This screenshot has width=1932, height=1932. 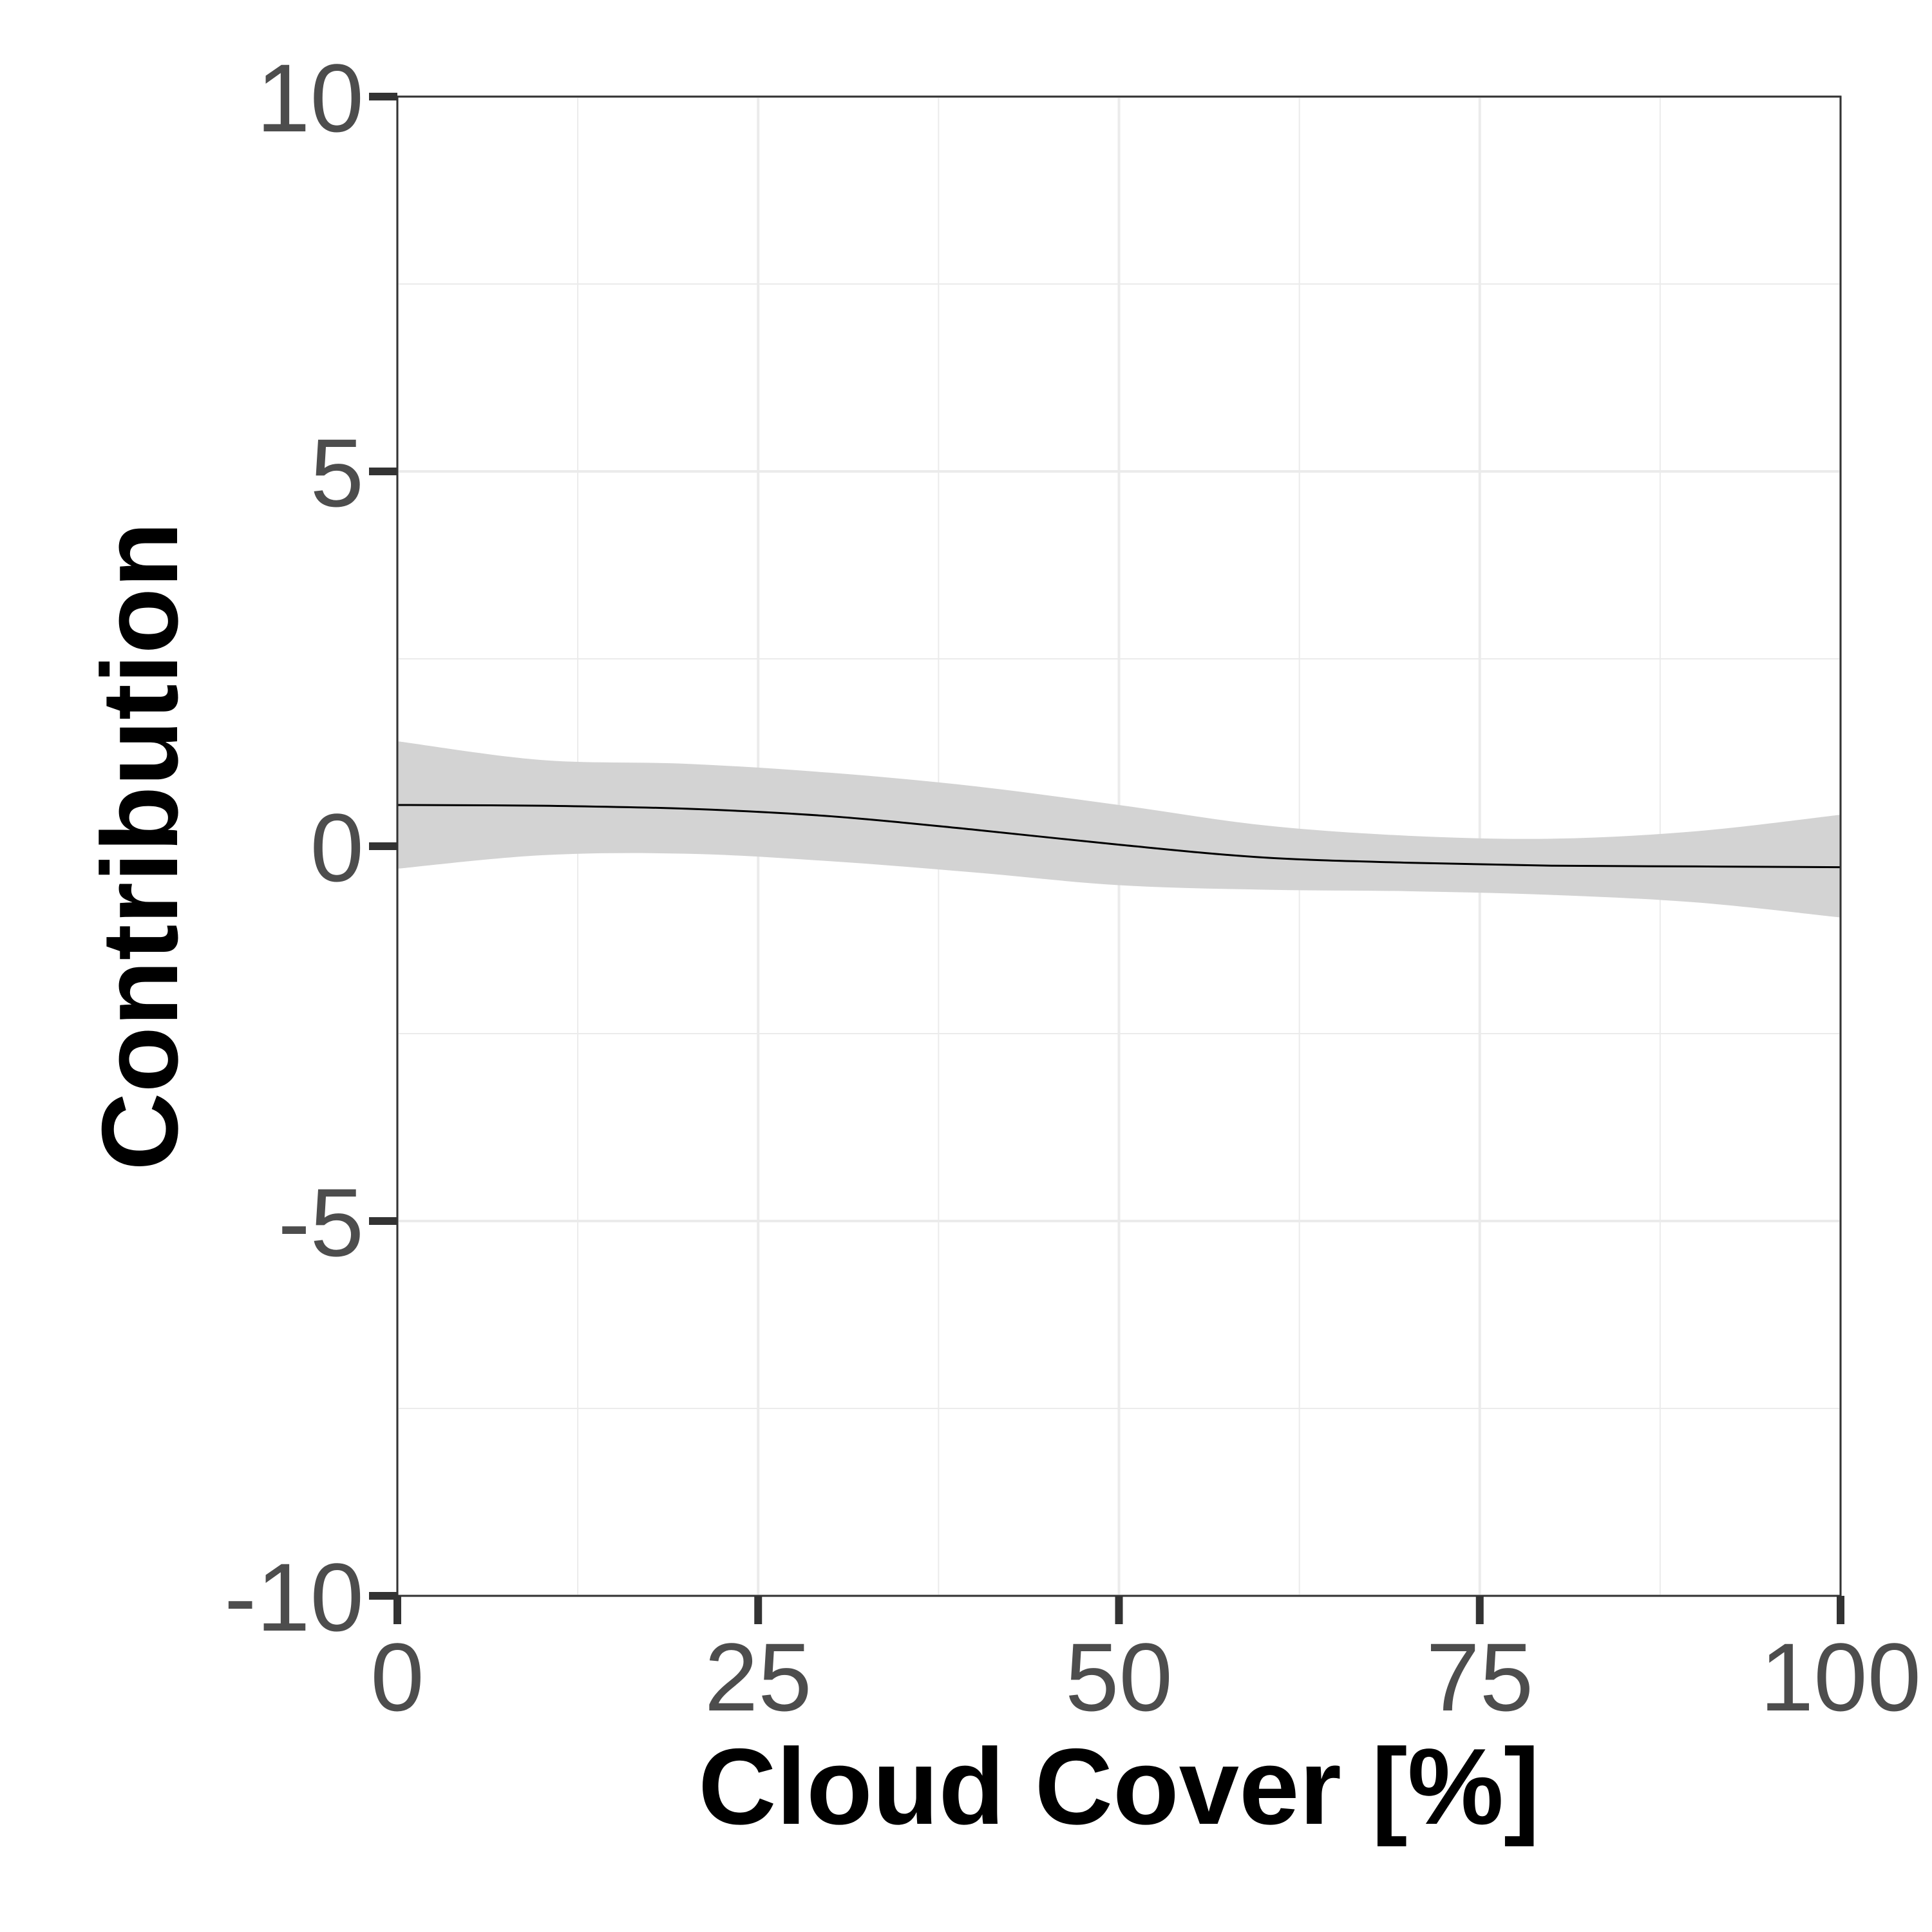 I want to click on x-tick-label: 100, so click(x=1841, y=1677).